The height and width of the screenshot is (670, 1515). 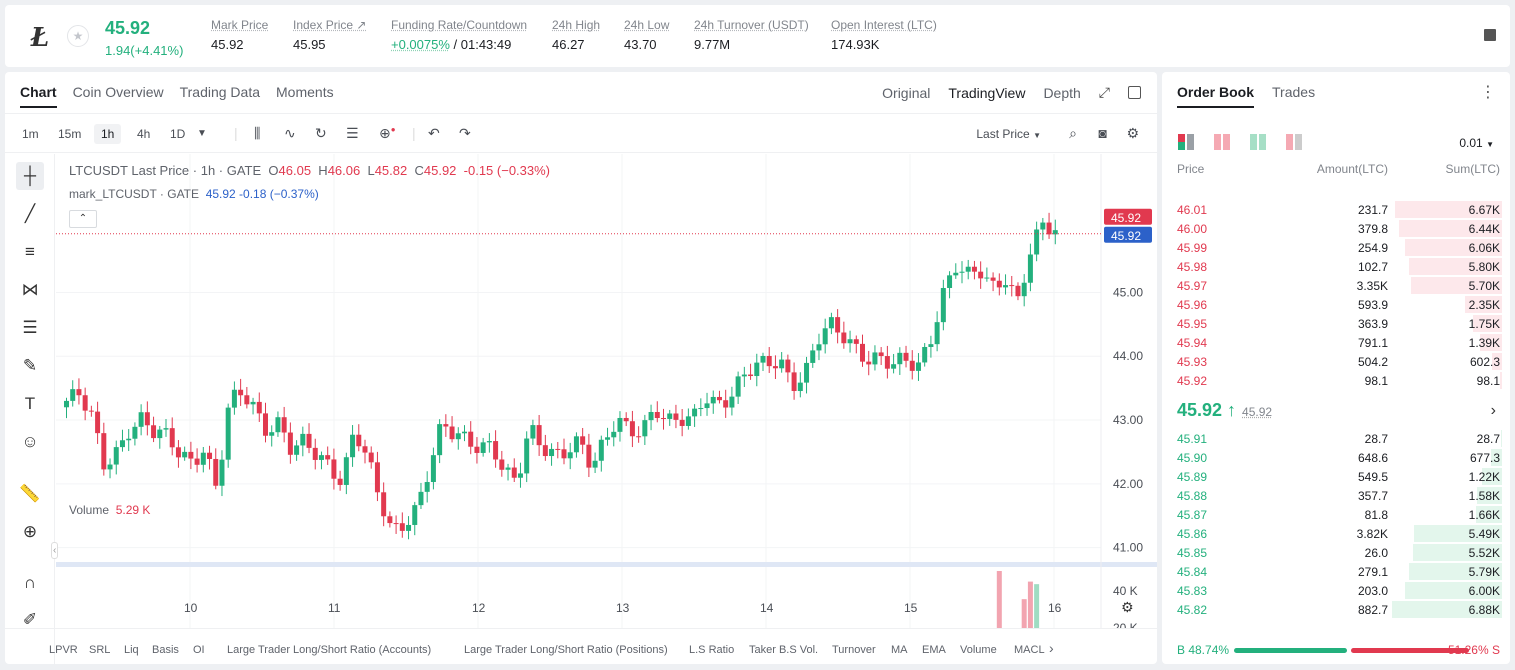 What do you see at coordinates (884, 35) in the screenshot?
I see `stat-open-interest: Open Interest (LTC) 174.93K` at bounding box center [884, 35].